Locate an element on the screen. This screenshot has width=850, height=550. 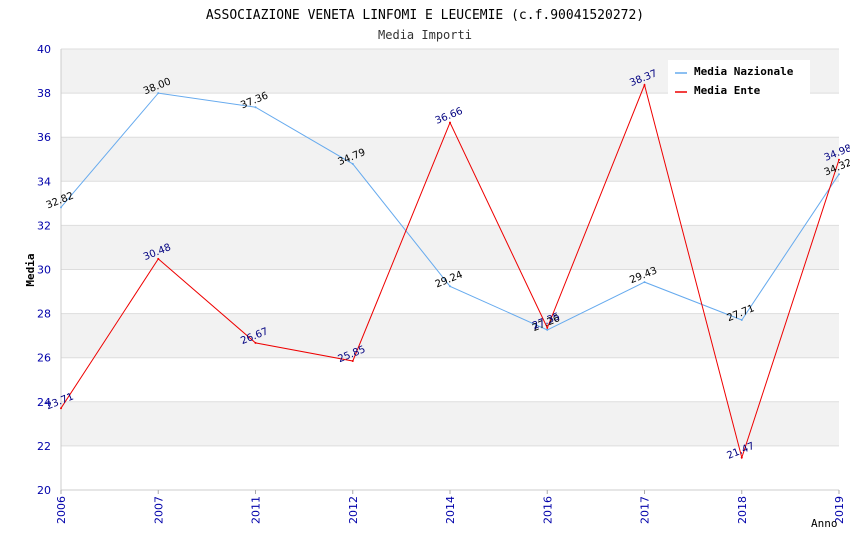
y-tick-label: 20 is located at coordinates (44, 490).